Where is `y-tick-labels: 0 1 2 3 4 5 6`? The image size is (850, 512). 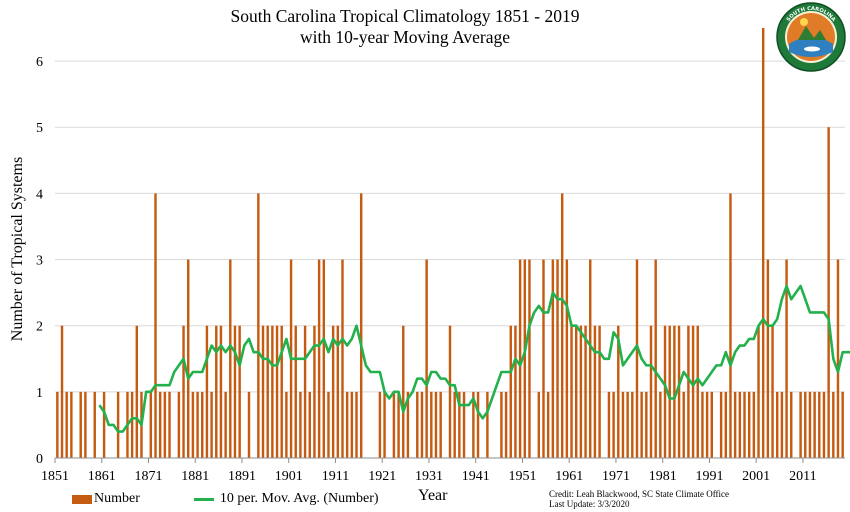 y-tick-labels: 0 1 2 3 4 5 6 is located at coordinates (39, 261).